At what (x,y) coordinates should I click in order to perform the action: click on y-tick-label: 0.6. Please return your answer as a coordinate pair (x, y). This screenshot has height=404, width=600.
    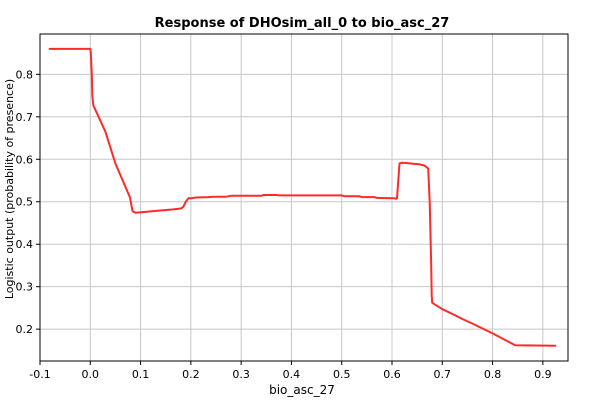
    Looking at the image, I should click on (25, 159).